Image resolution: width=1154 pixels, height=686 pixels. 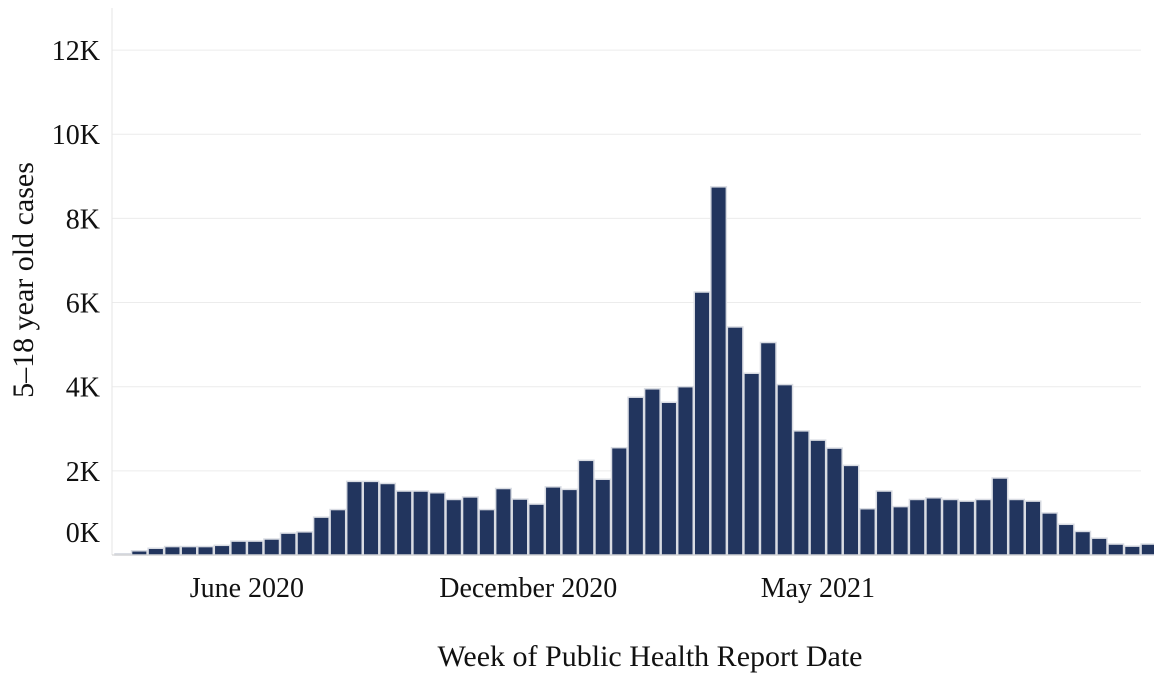 I want to click on x-tick-label: December 2020, so click(x=528, y=588).